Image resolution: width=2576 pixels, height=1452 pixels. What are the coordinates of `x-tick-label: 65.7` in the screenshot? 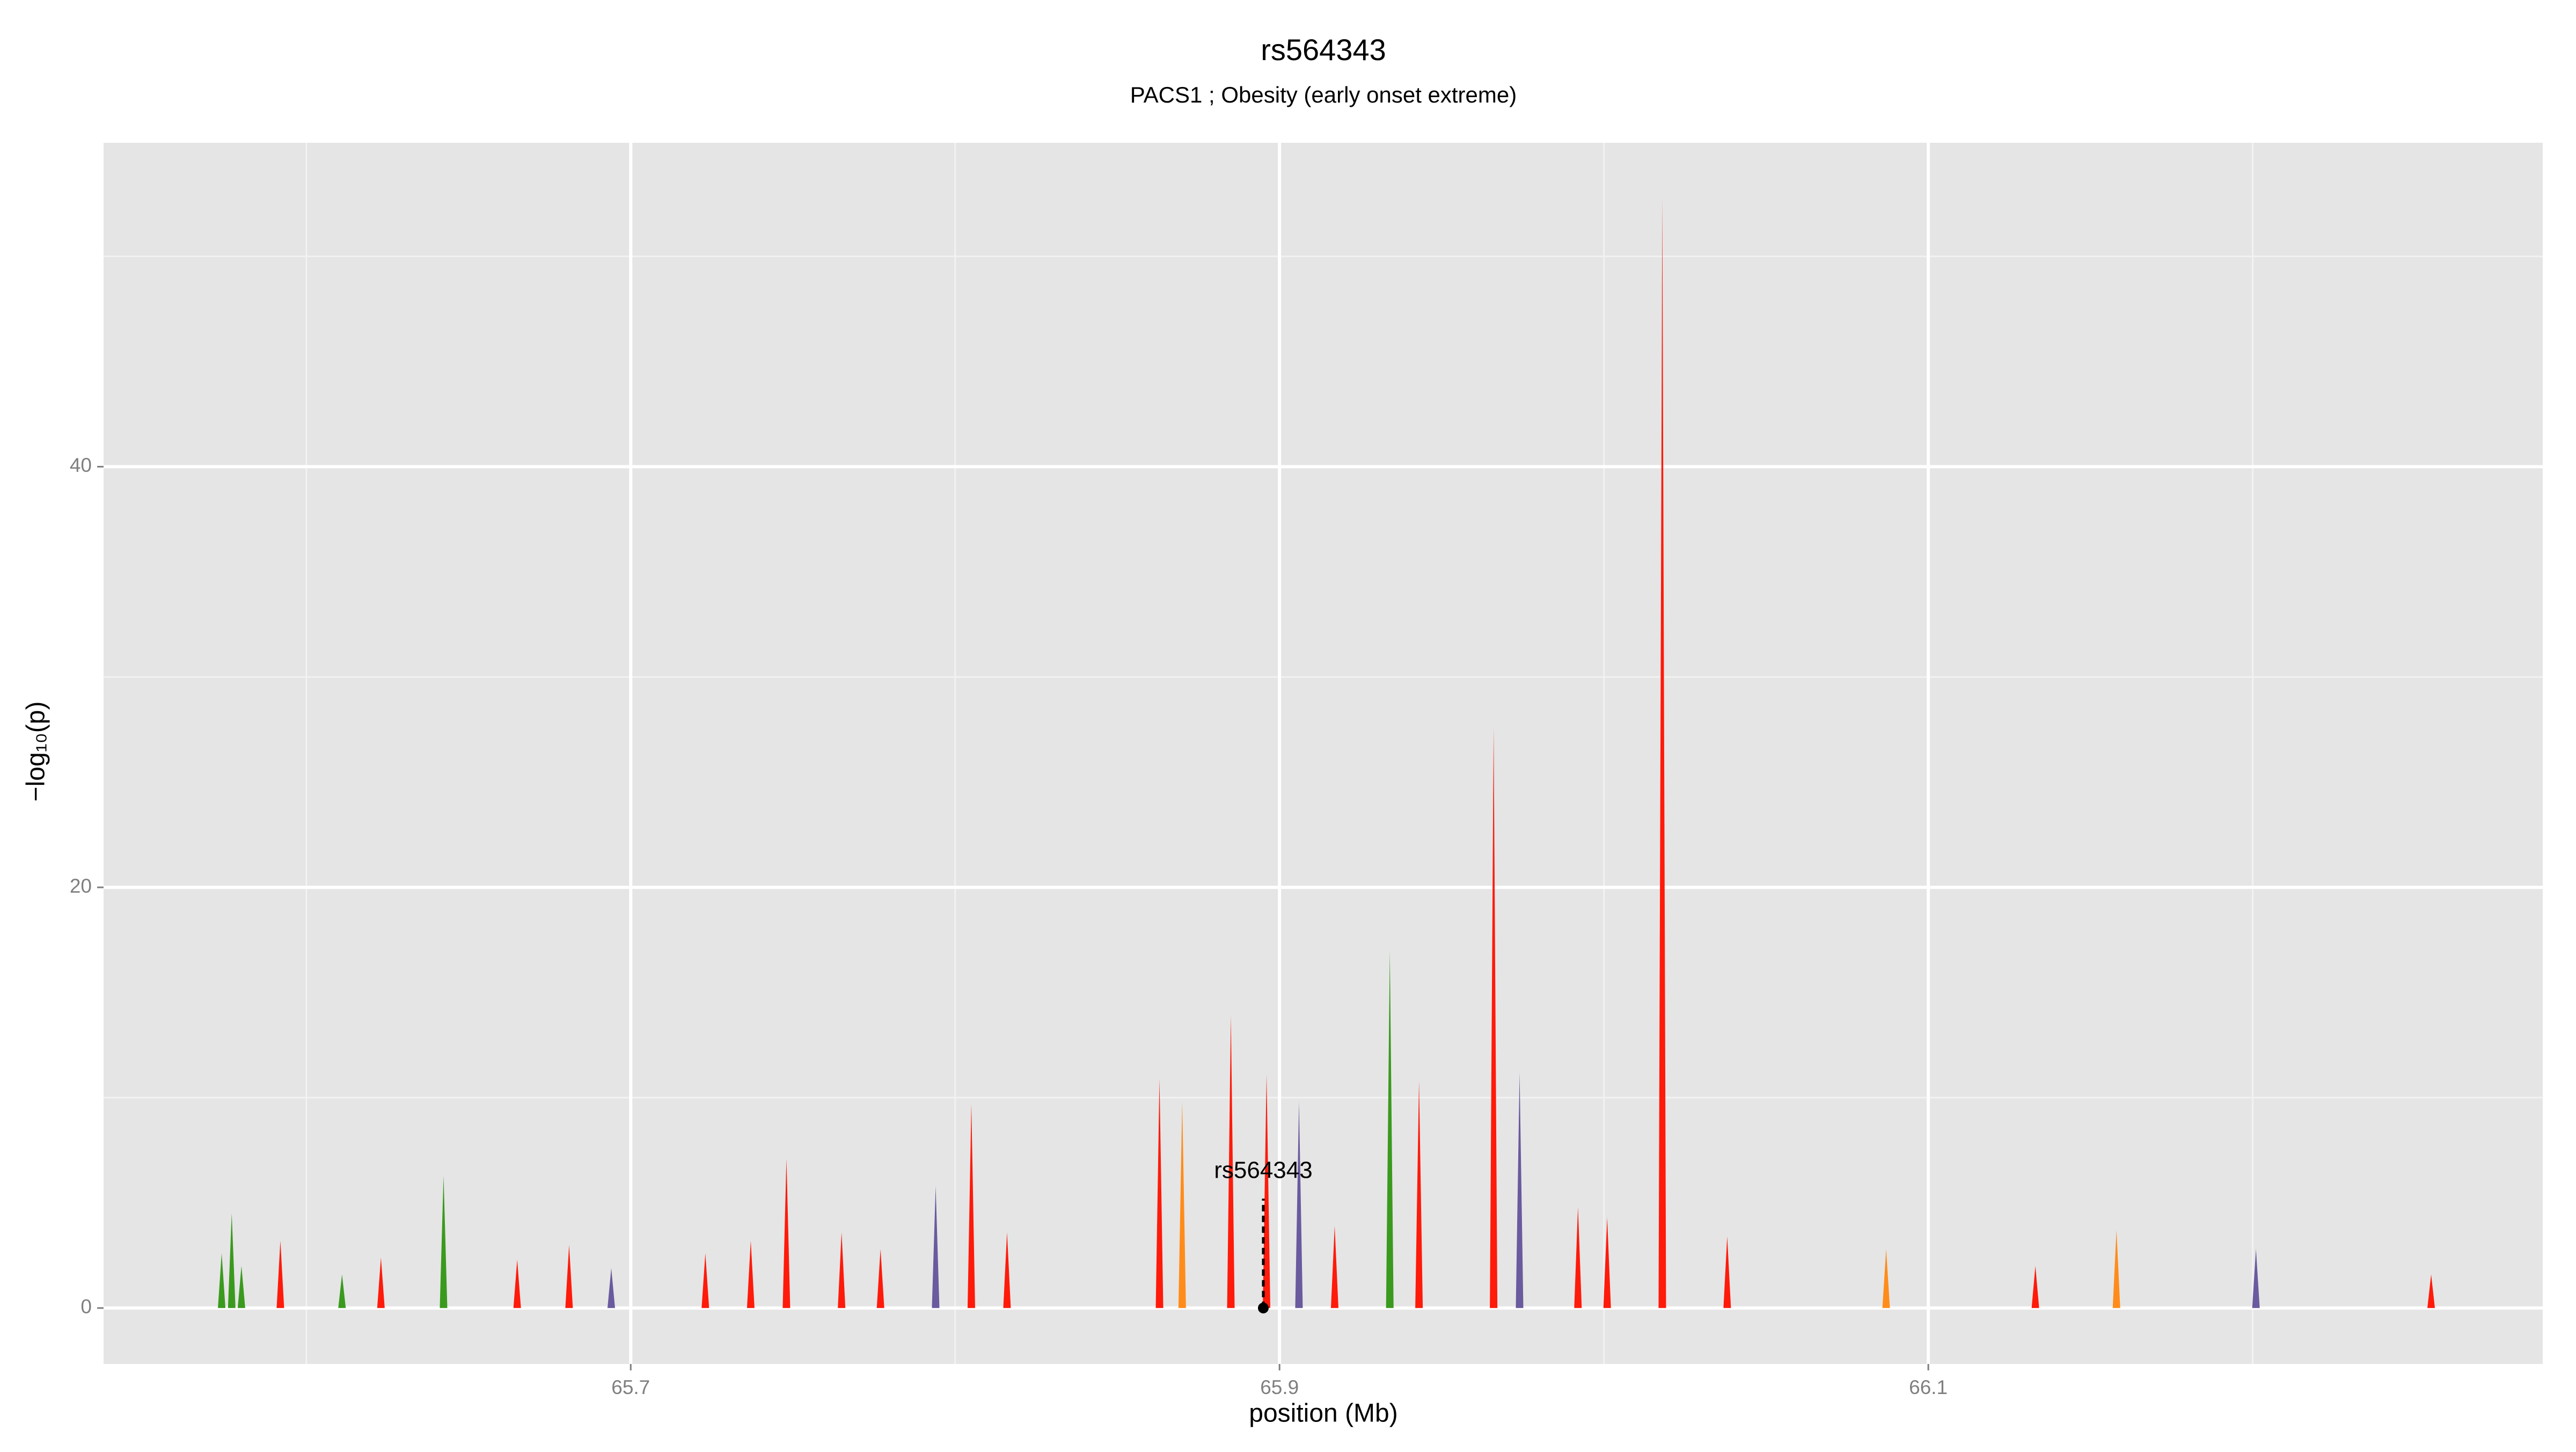 It's located at (630, 1387).